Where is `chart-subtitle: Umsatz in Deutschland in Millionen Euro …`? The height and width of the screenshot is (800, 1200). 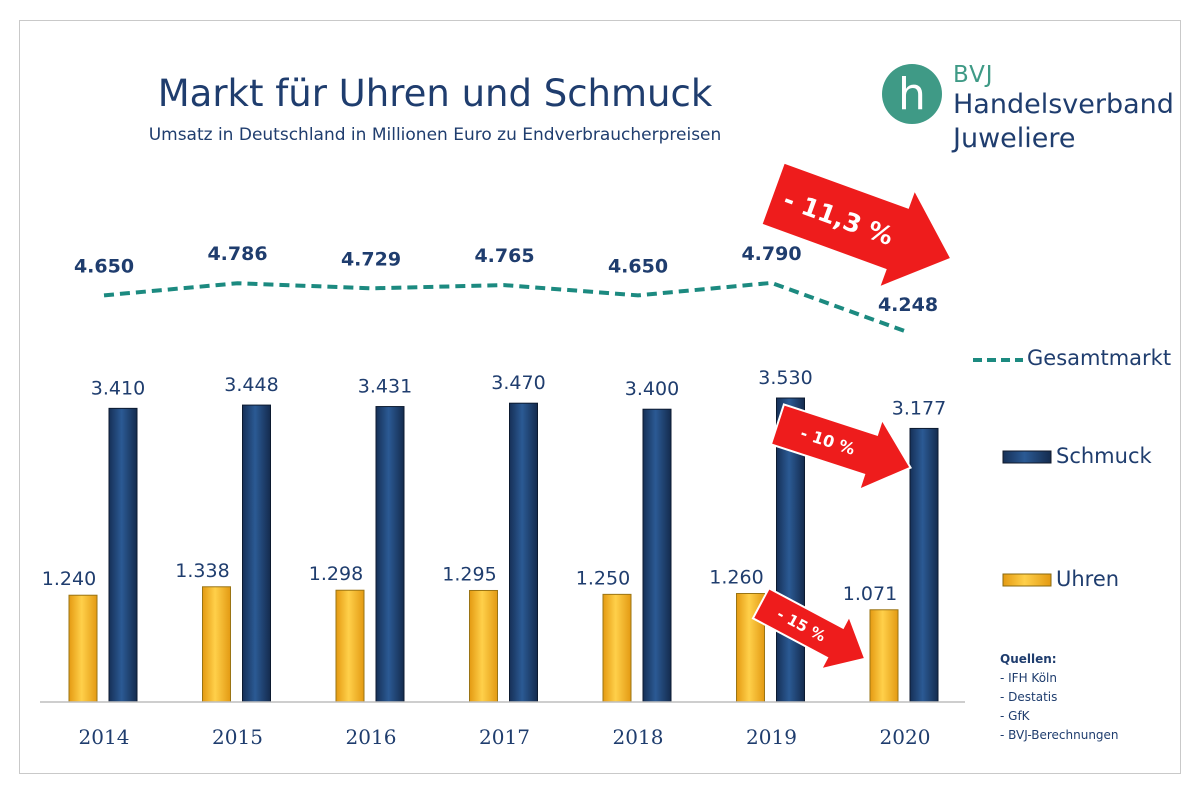
chart-subtitle: Umsatz in Deutschland in Millionen Euro … is located at coordinates (435, 135).